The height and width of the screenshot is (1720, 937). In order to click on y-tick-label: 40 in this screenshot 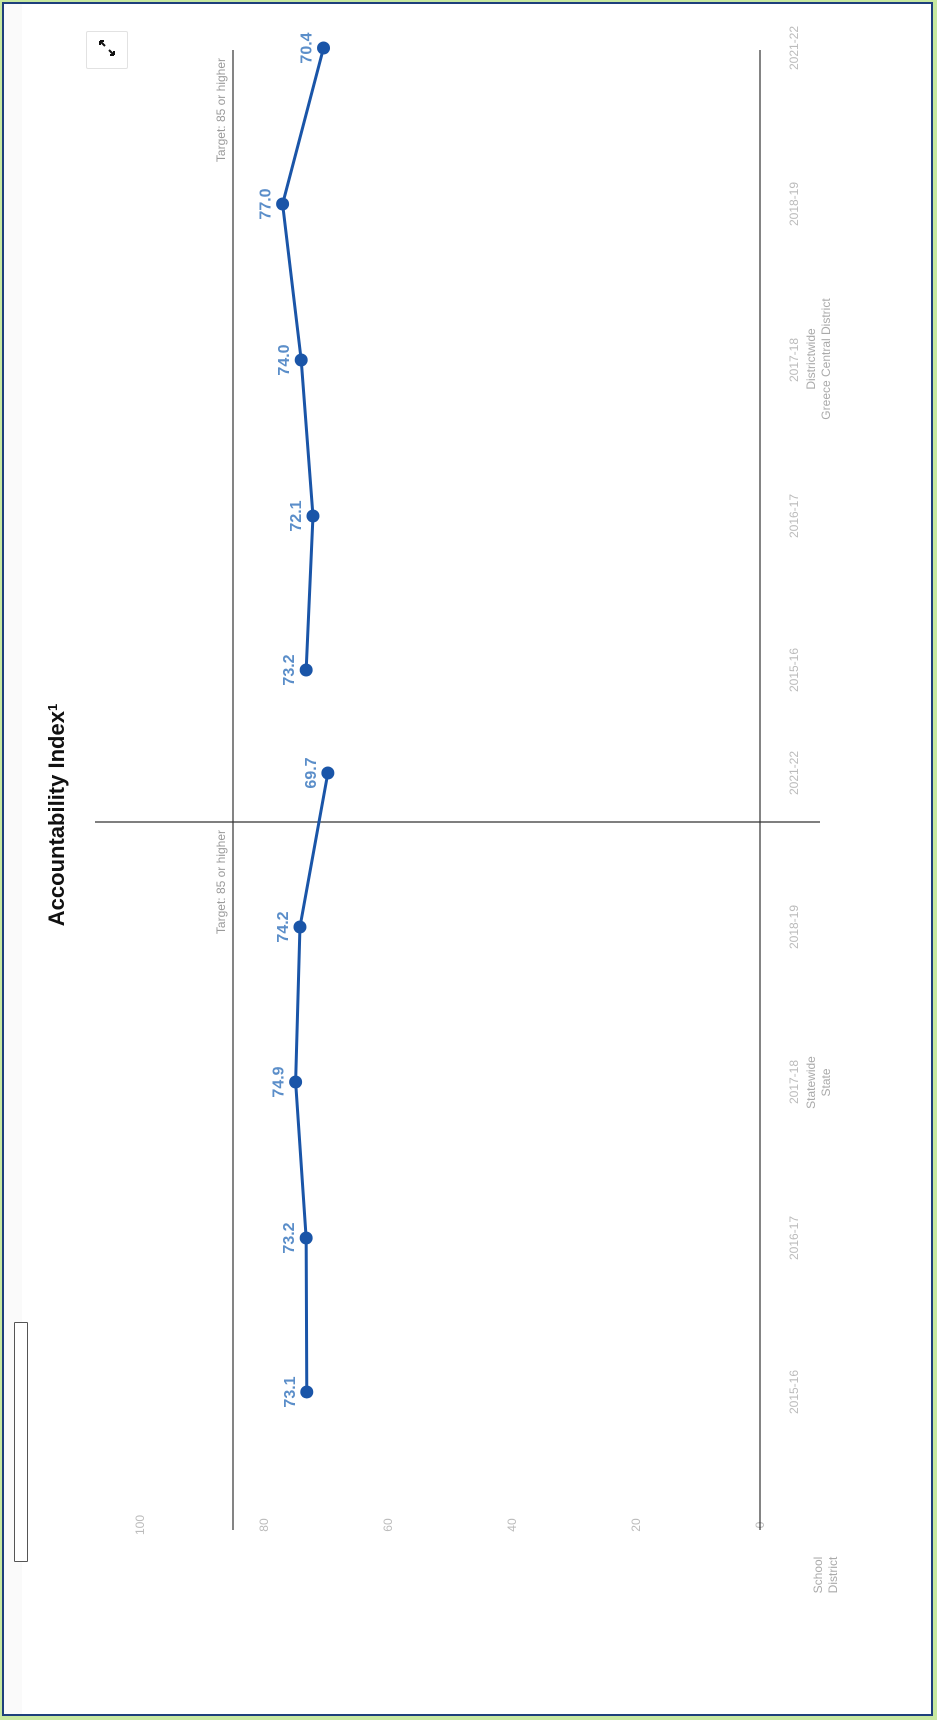, I will do `click(512, 1525)`.